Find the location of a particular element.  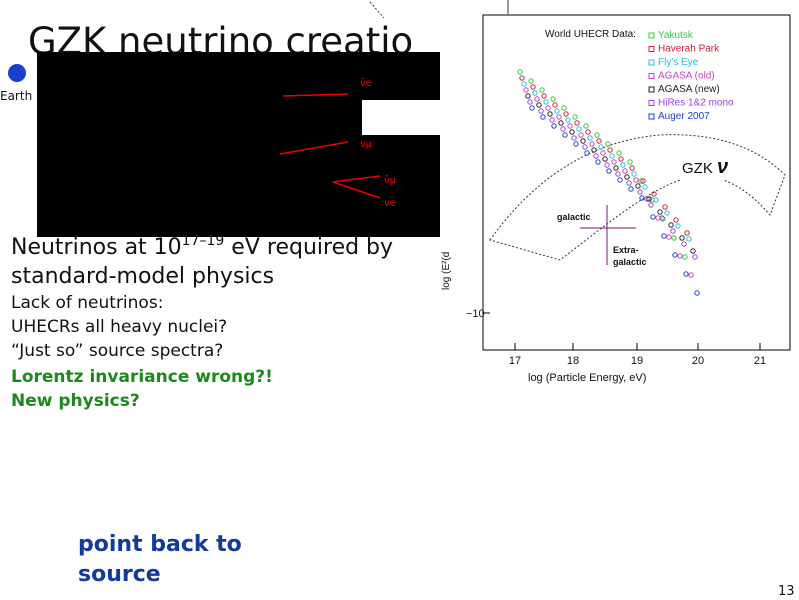

x-tick-label: 20 is located at coordinates (698, 361).